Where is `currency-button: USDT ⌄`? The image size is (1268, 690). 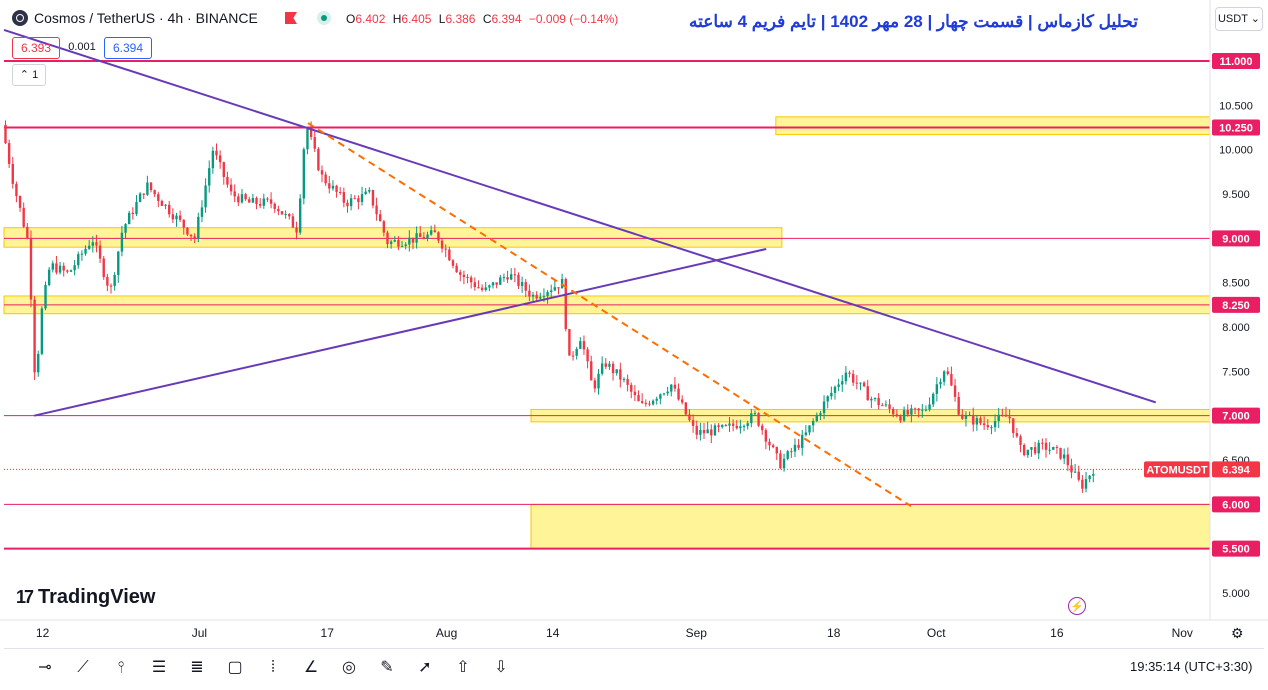 currency-button: USDT ⌄ is located at coordinates (1239, 19).